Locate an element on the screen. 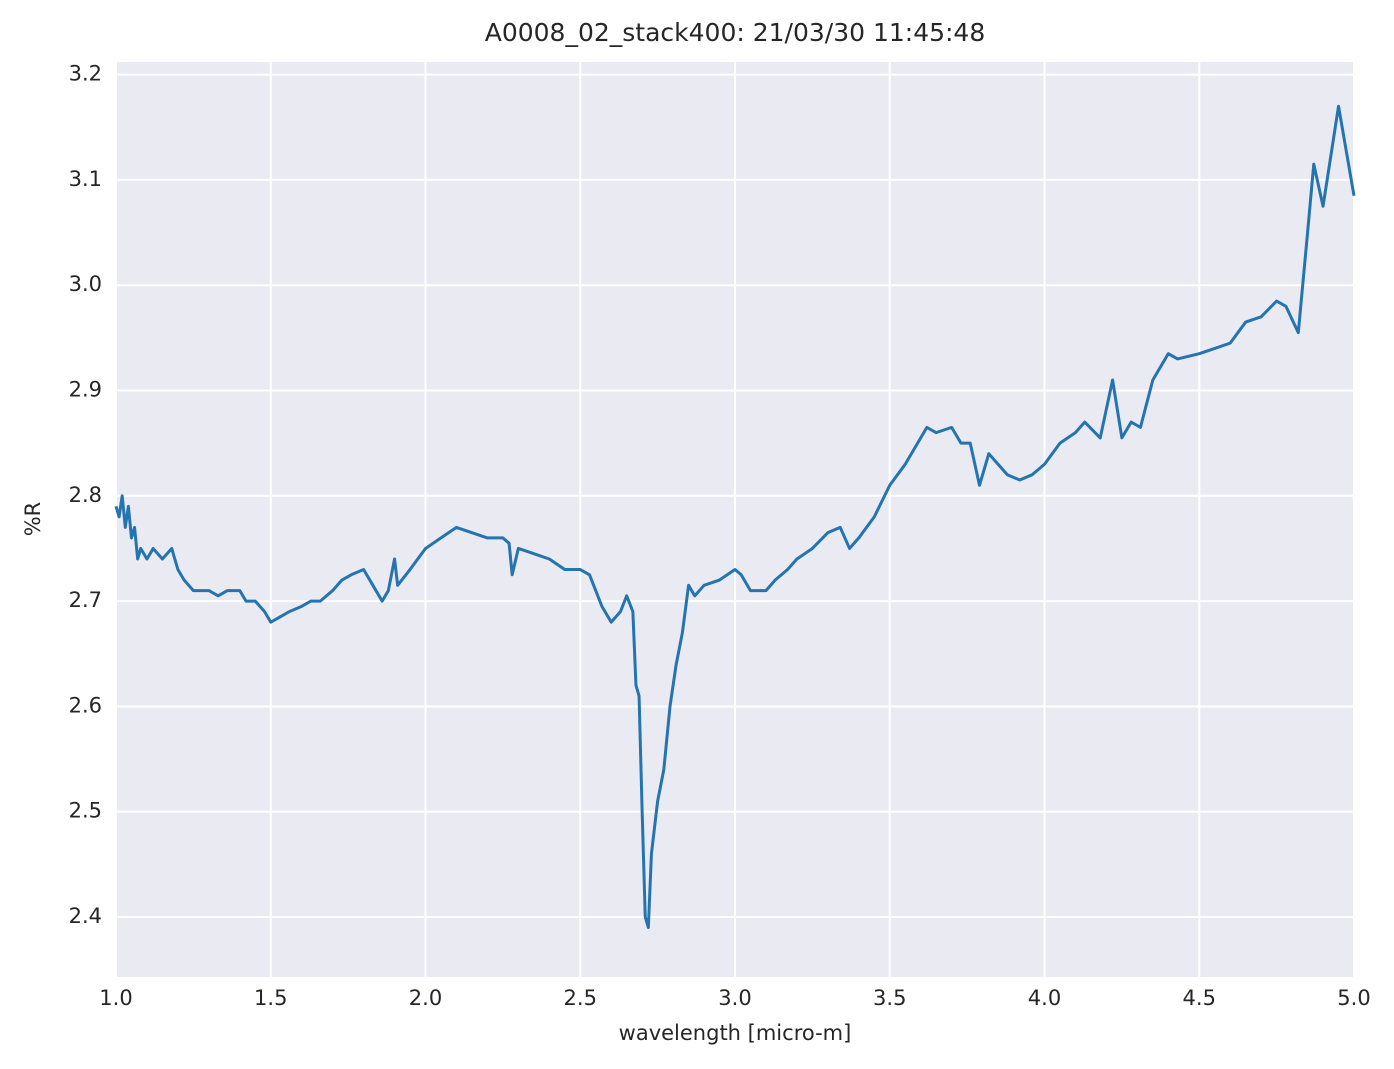 Image resolution: width=1394 pixels, height=1069 pixels. y-tick-label: 3.2 is located at coordinates (85, 74).